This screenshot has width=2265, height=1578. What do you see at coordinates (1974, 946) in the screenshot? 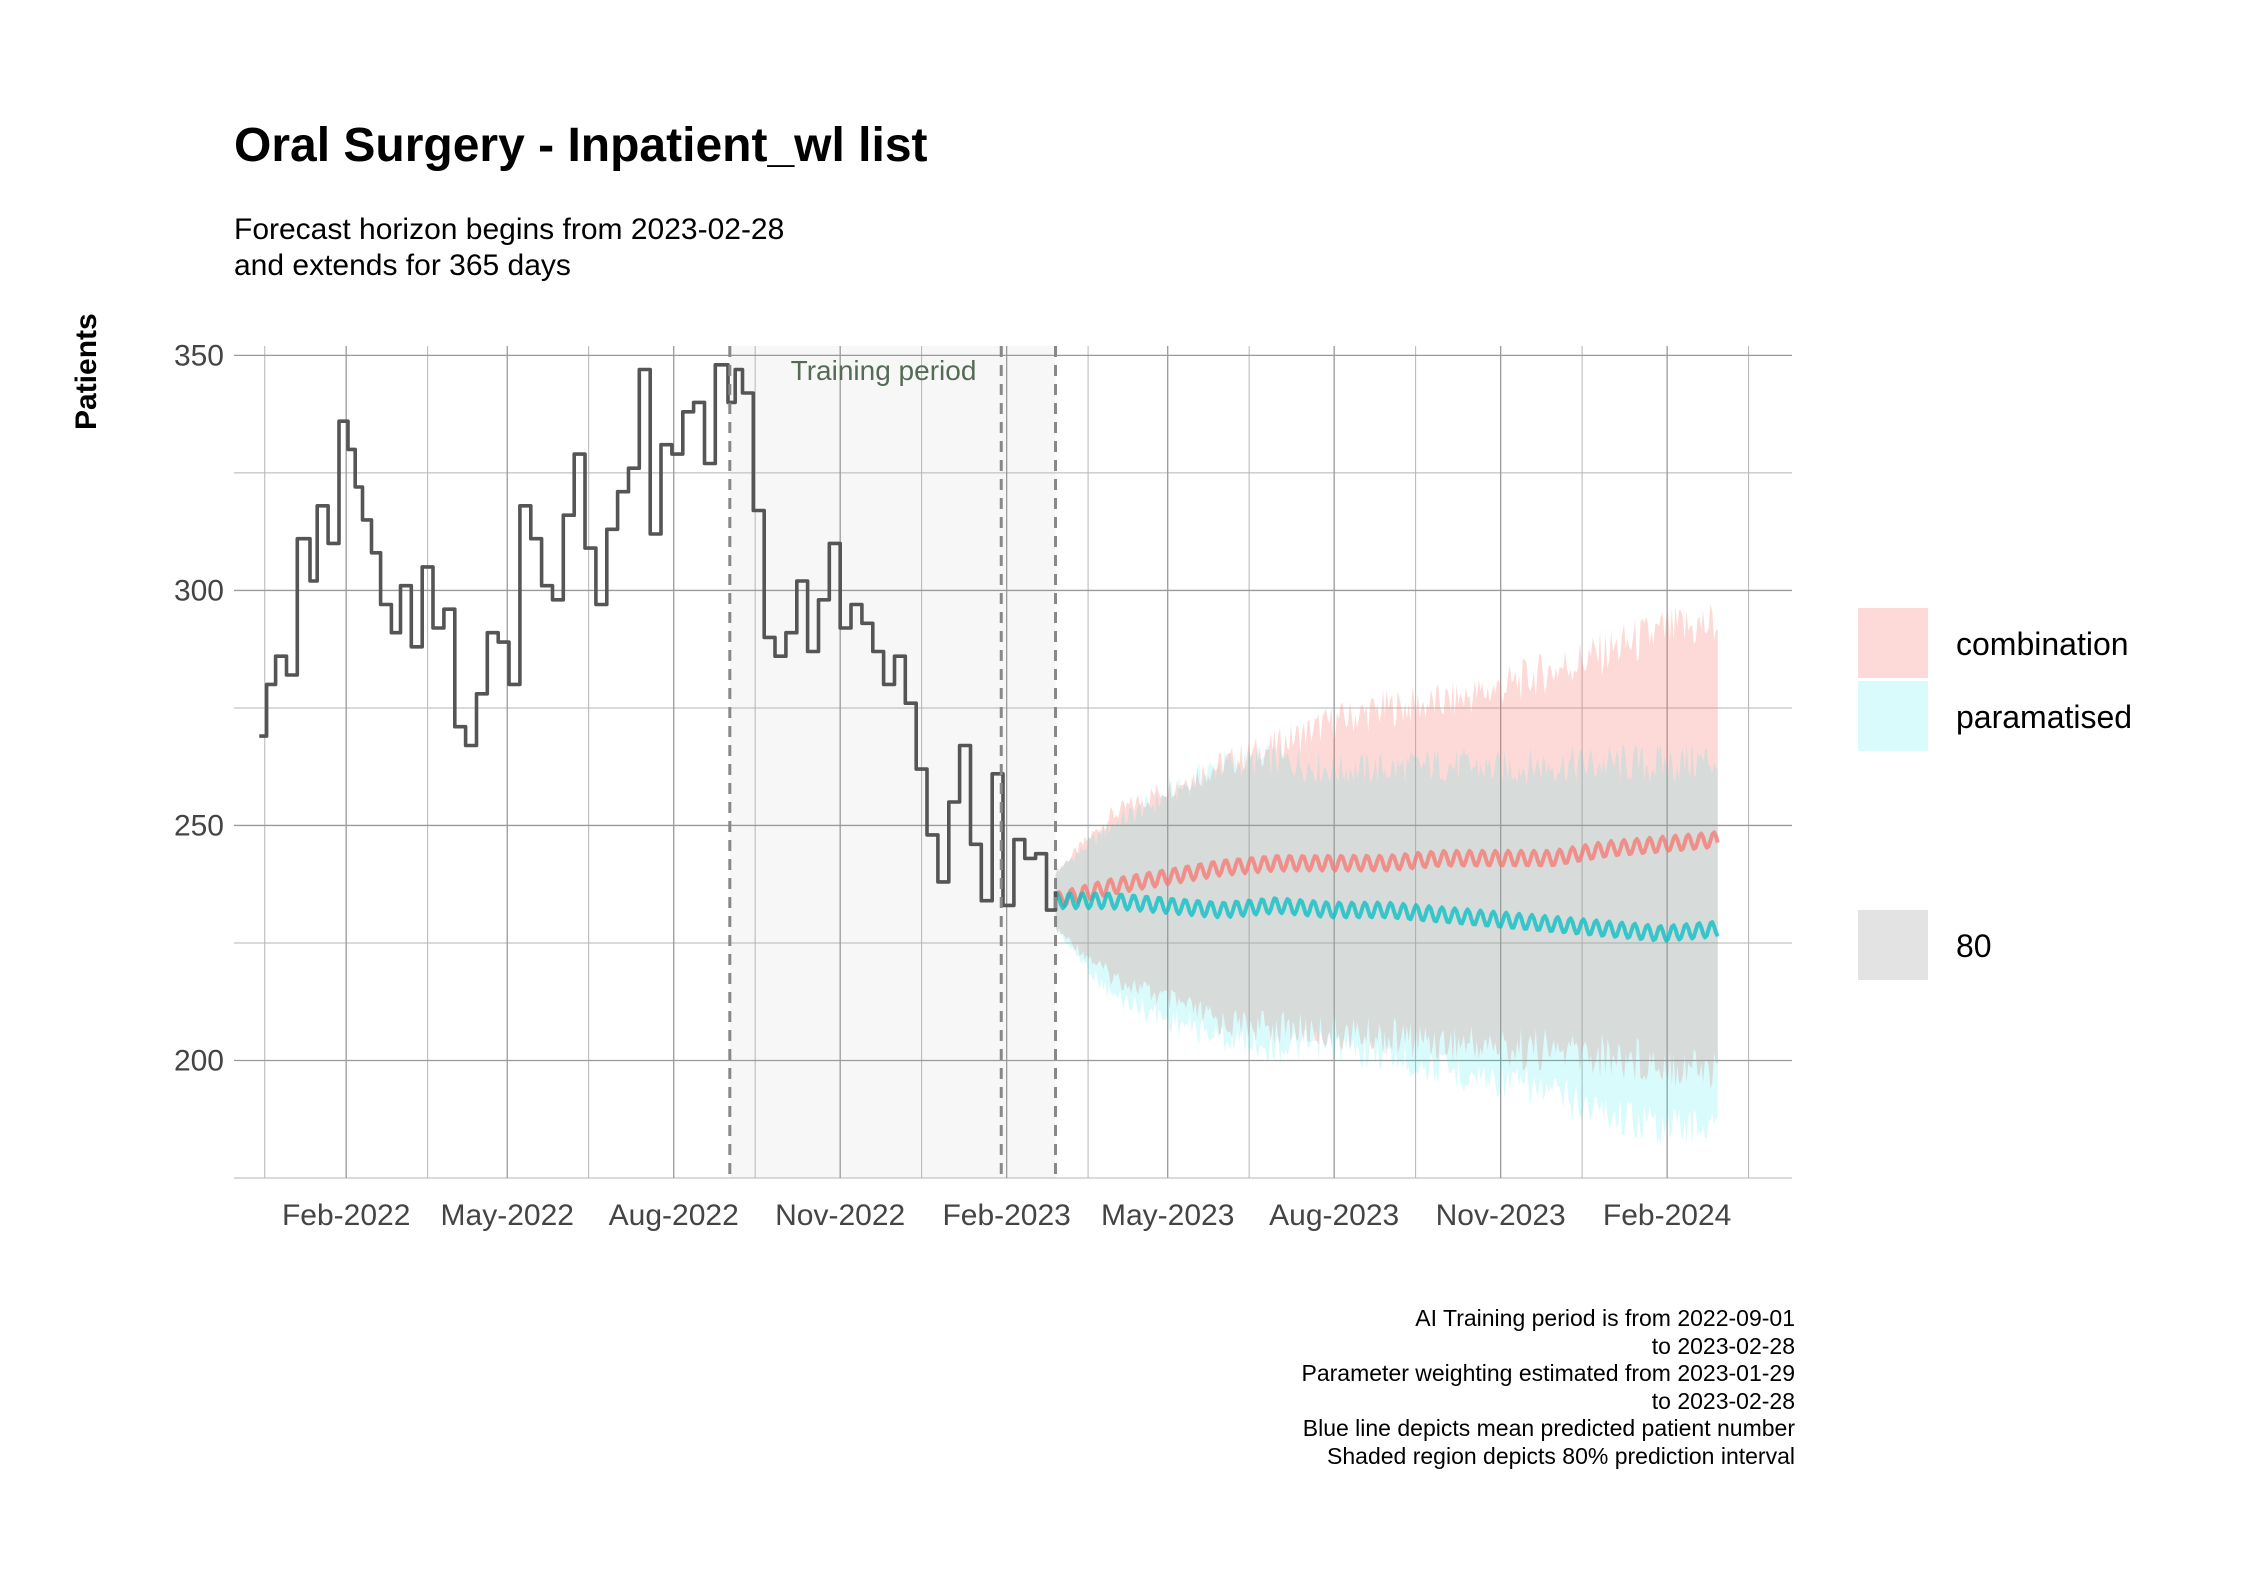
I see `legend-label: 80` at bounding box center [1974, 946].